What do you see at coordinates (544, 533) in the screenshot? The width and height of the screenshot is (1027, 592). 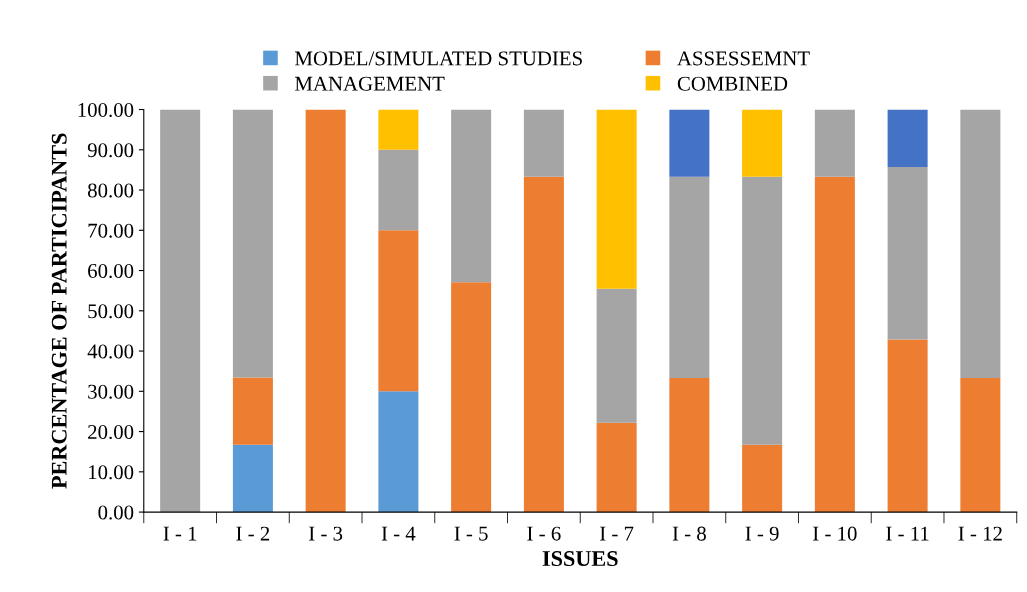 I see `x-tick-label: I - 6` at bounding box center [544, 533].